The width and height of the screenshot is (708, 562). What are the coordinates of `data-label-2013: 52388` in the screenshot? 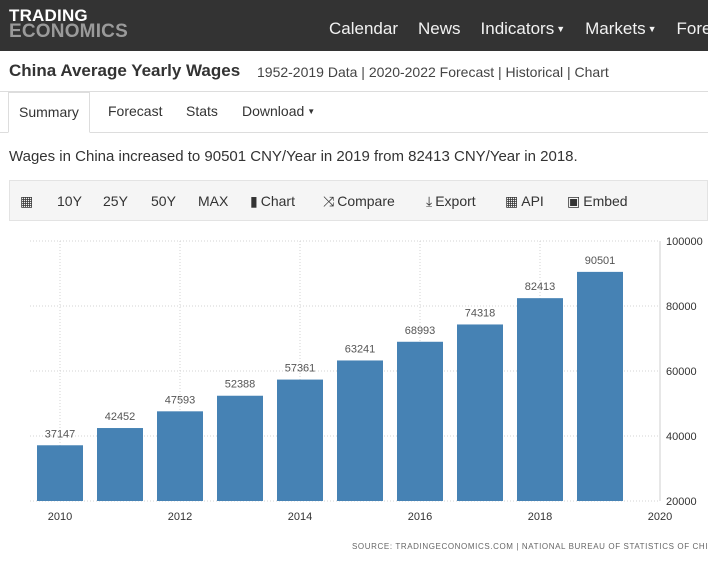 It's located at (240, 385).